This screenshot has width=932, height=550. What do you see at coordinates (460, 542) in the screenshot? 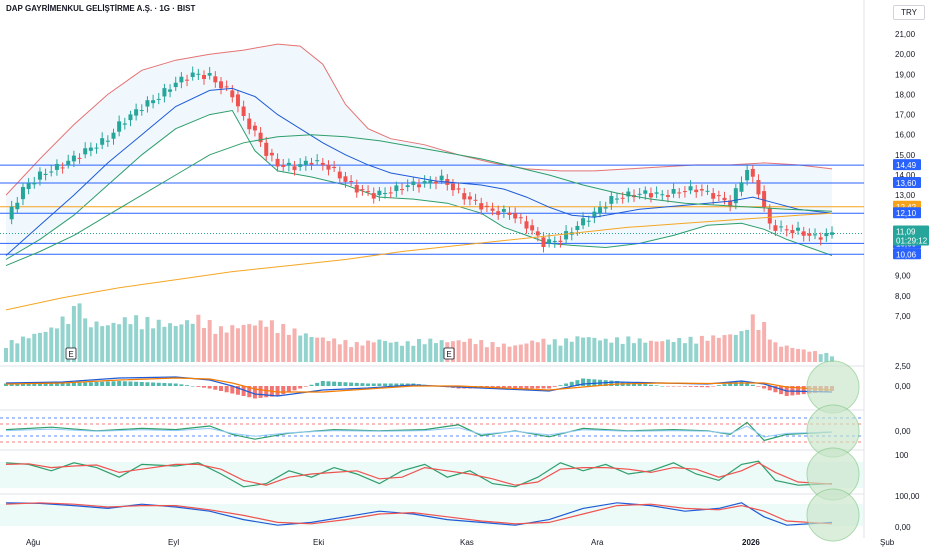
I see `time-axis: Ağu Eyl Eki Kas Ara 2026 Şub` at bounding box center [460, 542].